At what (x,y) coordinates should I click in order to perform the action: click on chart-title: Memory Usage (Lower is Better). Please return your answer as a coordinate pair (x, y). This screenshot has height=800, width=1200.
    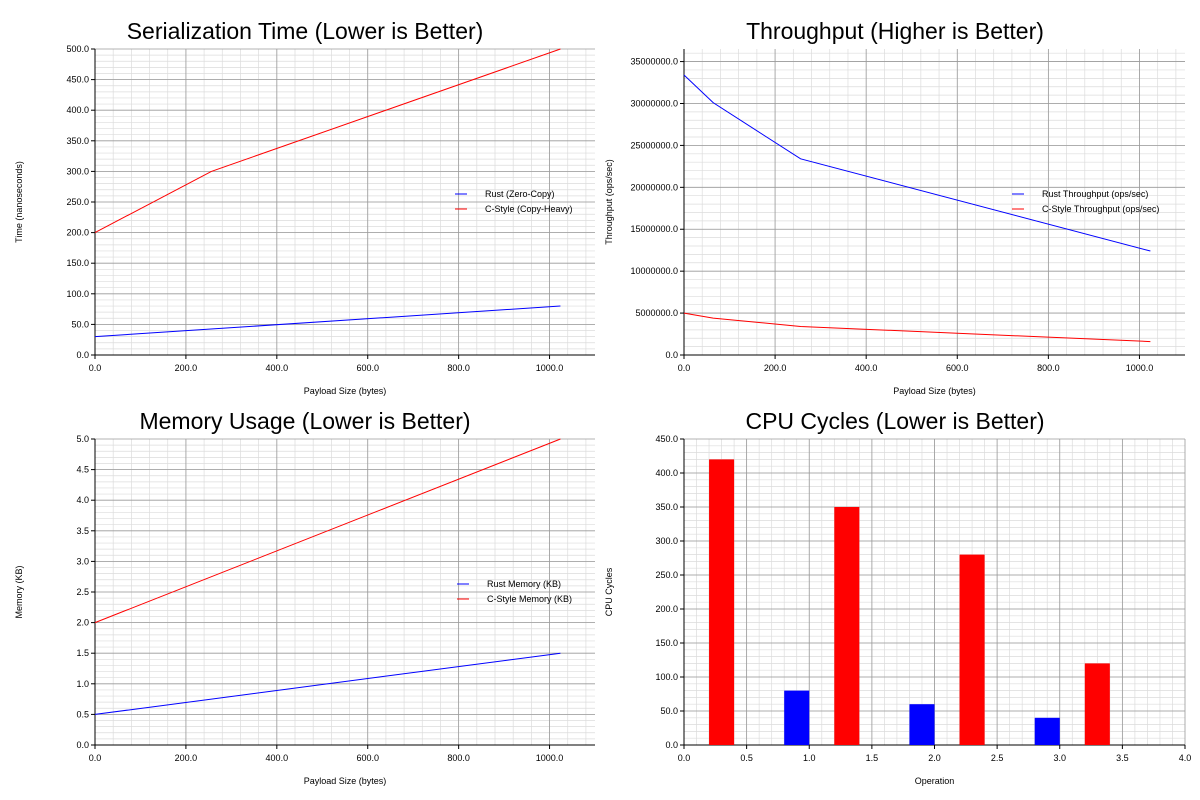
    Looking at the image, I should click on (304, 421).